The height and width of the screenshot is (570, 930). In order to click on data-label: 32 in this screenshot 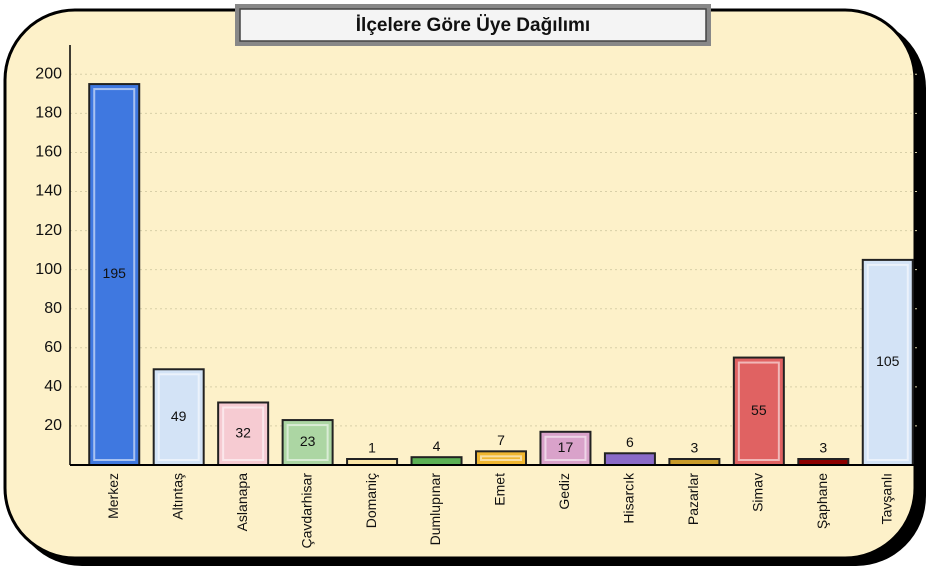, I will do `click(243, 432)`.